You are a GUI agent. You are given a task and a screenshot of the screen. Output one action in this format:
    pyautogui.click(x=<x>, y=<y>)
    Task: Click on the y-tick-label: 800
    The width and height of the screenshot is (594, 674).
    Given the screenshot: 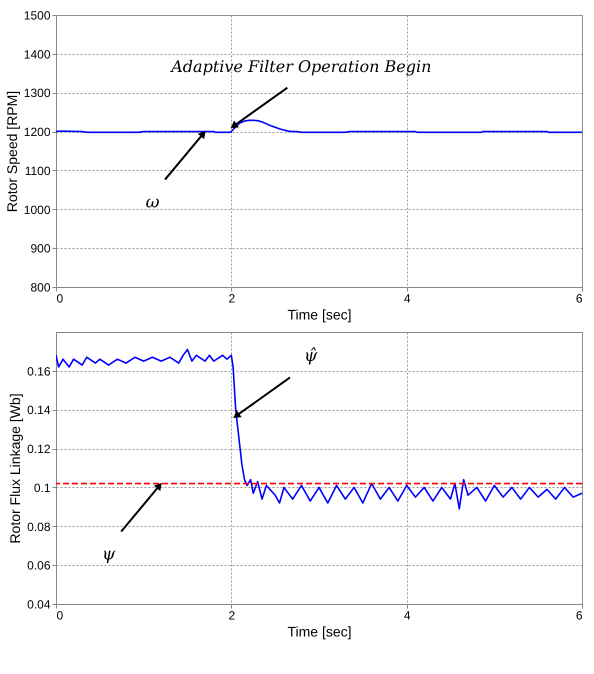 What is the action you would take?
    pyautogui.click(x=40, y=287)
    